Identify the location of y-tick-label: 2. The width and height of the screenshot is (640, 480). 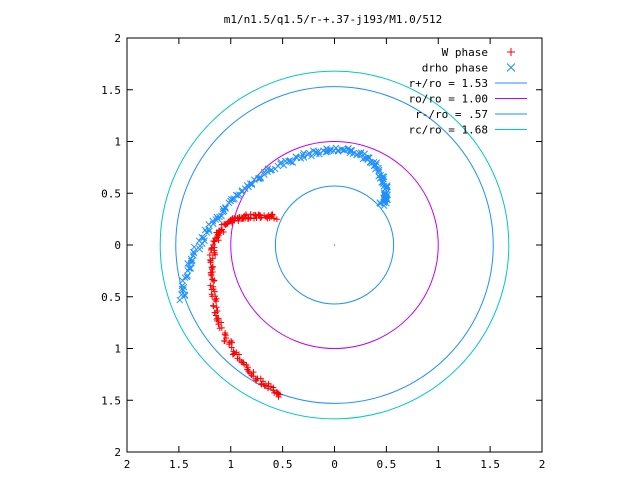
(117, 38).